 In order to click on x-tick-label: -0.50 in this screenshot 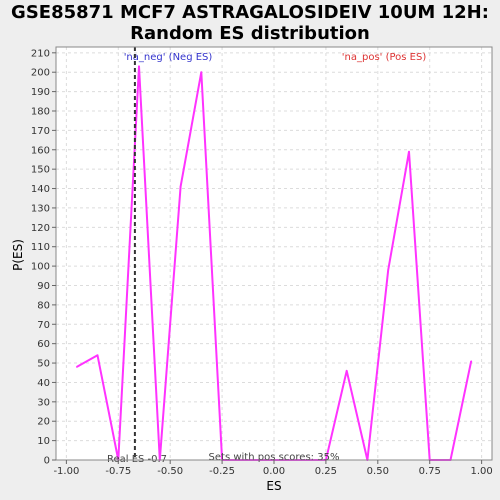, I will do `click(170, 471)`.